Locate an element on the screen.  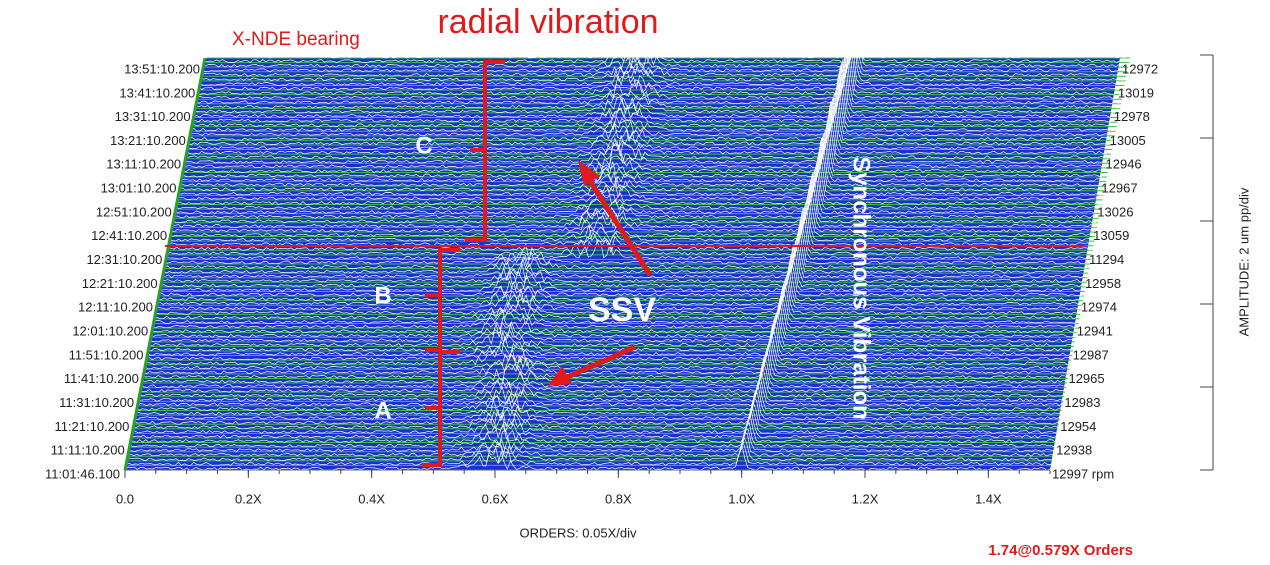
x-tick-label: 0.4X is located at coordinates (371, 498).